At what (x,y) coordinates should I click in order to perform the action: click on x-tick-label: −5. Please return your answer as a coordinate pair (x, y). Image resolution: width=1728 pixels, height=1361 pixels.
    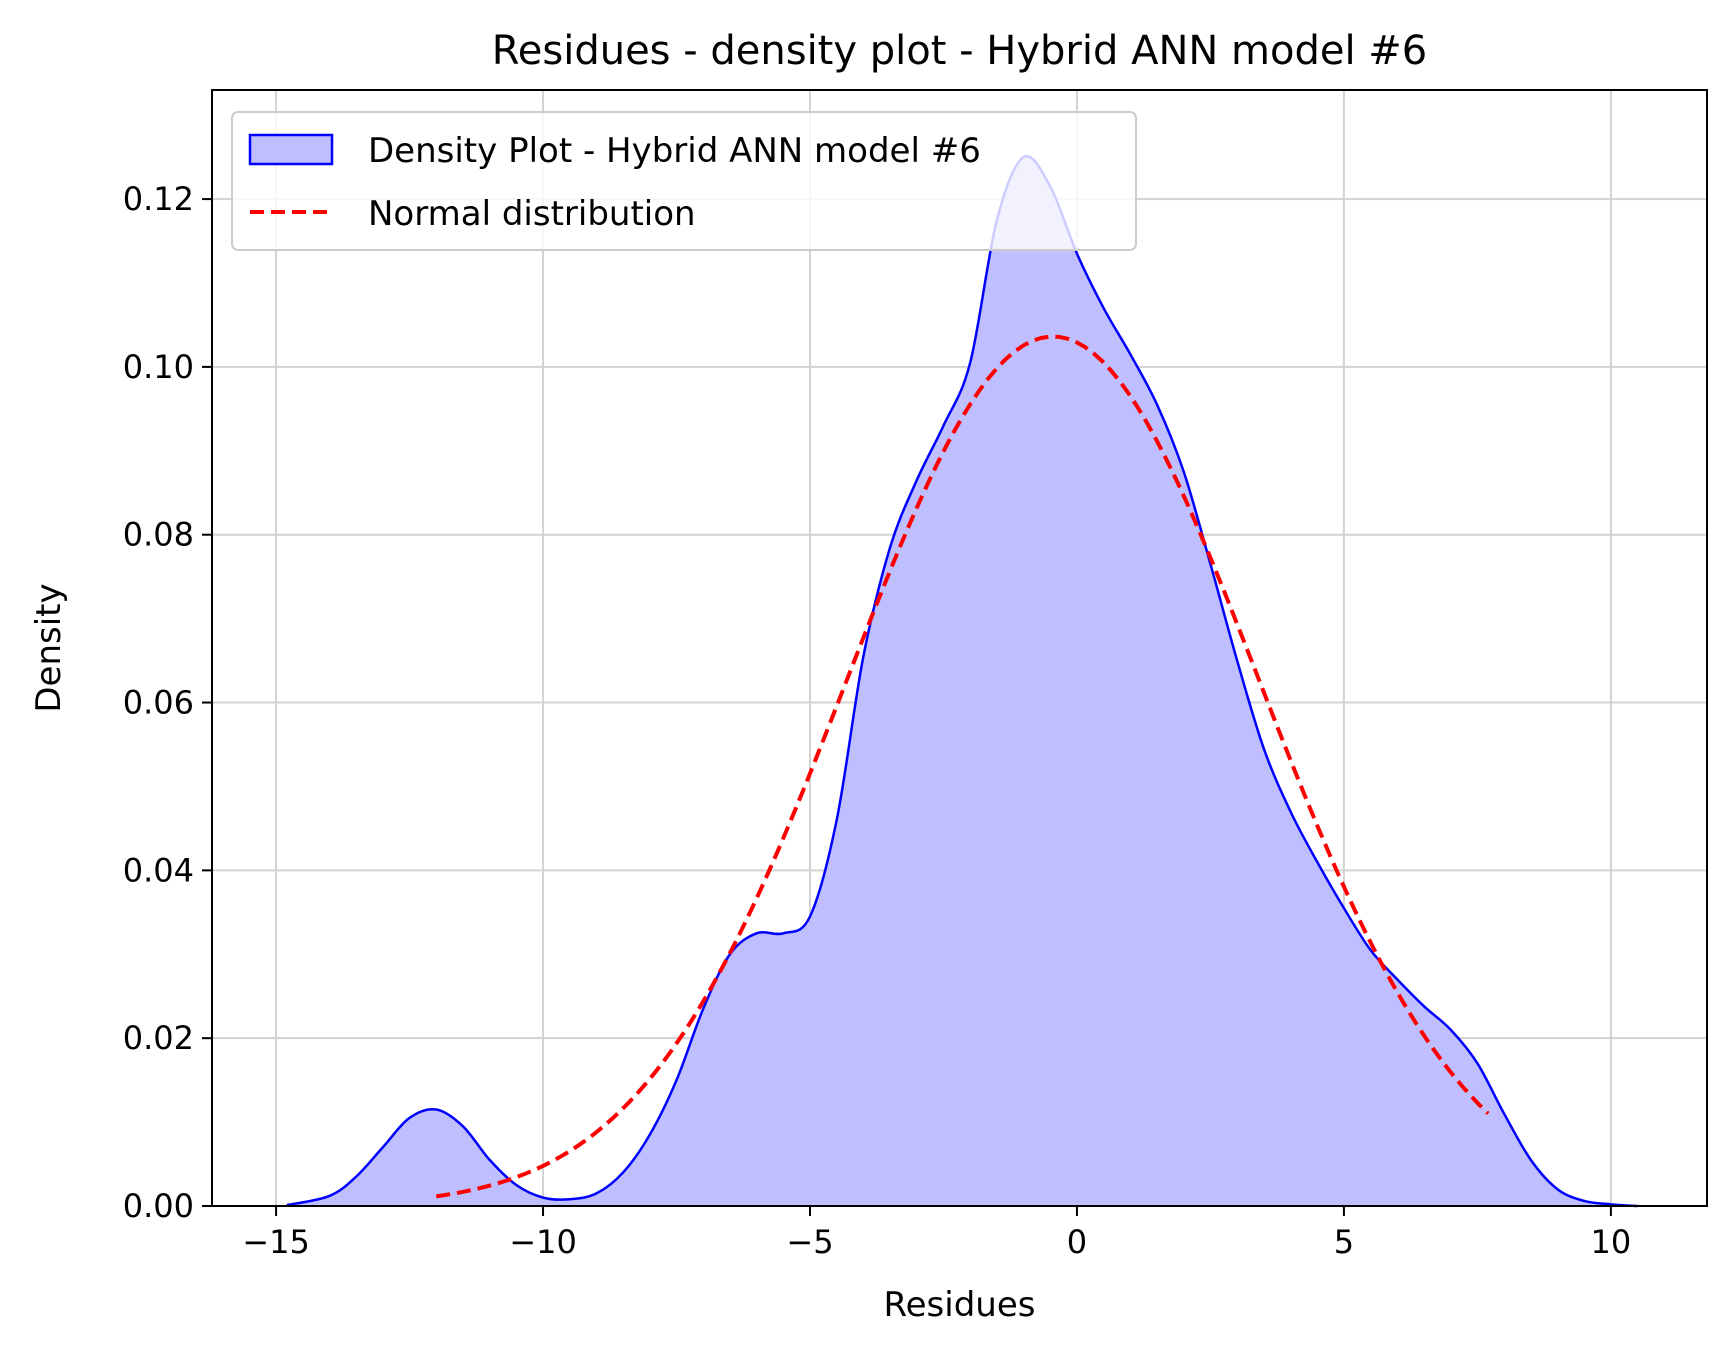
    Looking at the image, I should click on (809, 1242).